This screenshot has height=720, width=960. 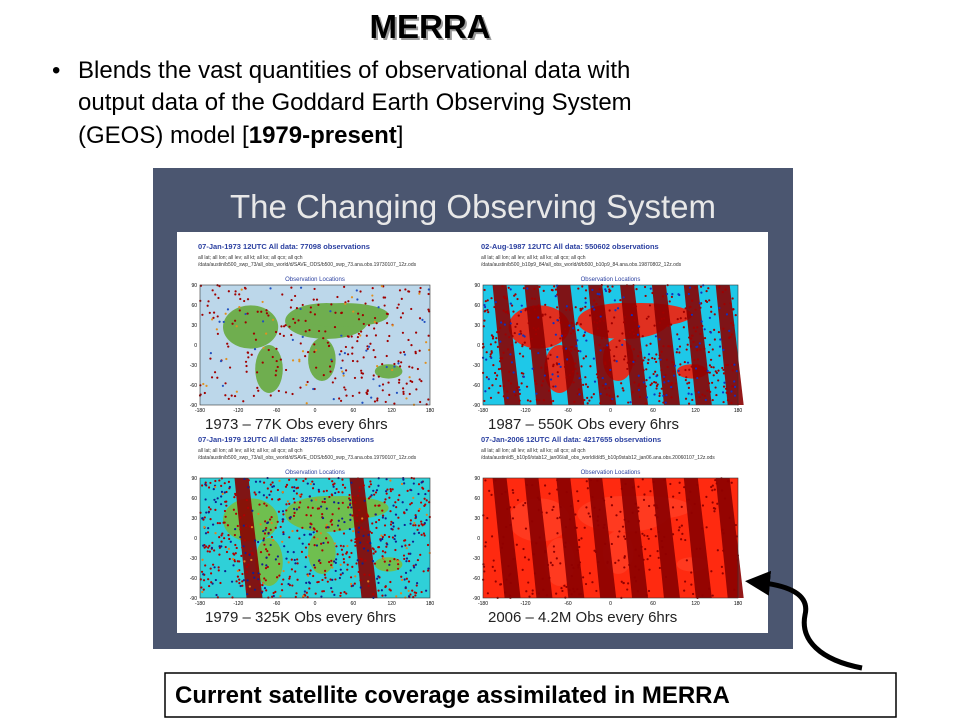 What do you see at coordinates (238, 411) in the screenshot?
I see `map-x-tick: -120` at bounding box center [238, 411].